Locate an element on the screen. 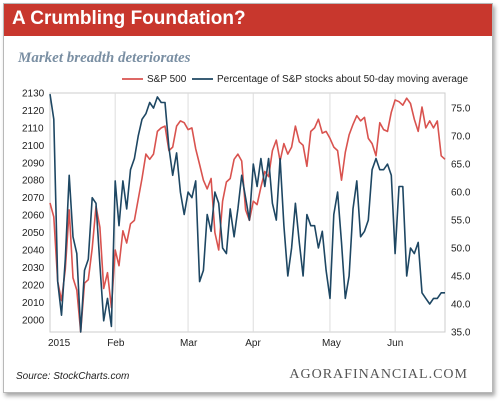  right-tick-label: 35.0 is located at coordinates (461, 333).